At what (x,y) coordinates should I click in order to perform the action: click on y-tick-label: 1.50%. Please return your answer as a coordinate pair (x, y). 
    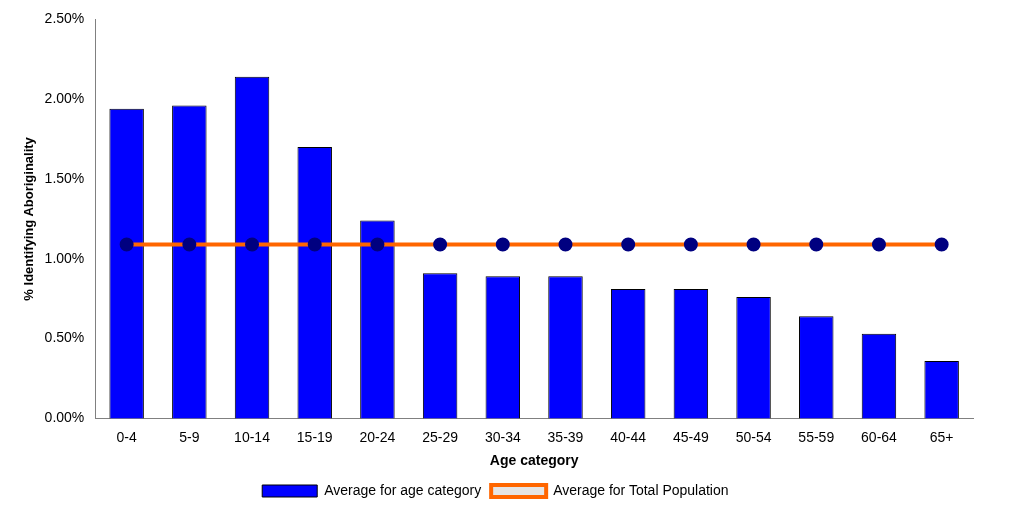
    Looking at the image, I should click on (64, 177).